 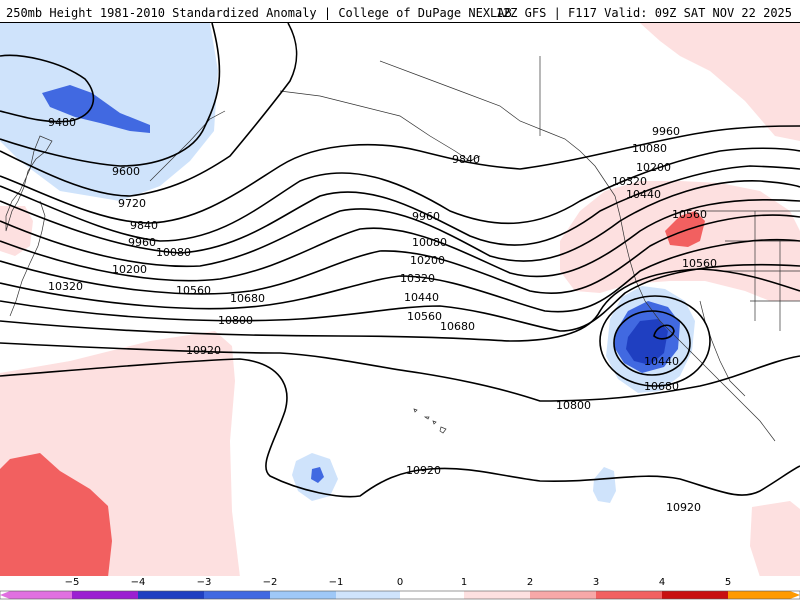 I want to click on contour-label: 9600, so click(x=126, y=171).